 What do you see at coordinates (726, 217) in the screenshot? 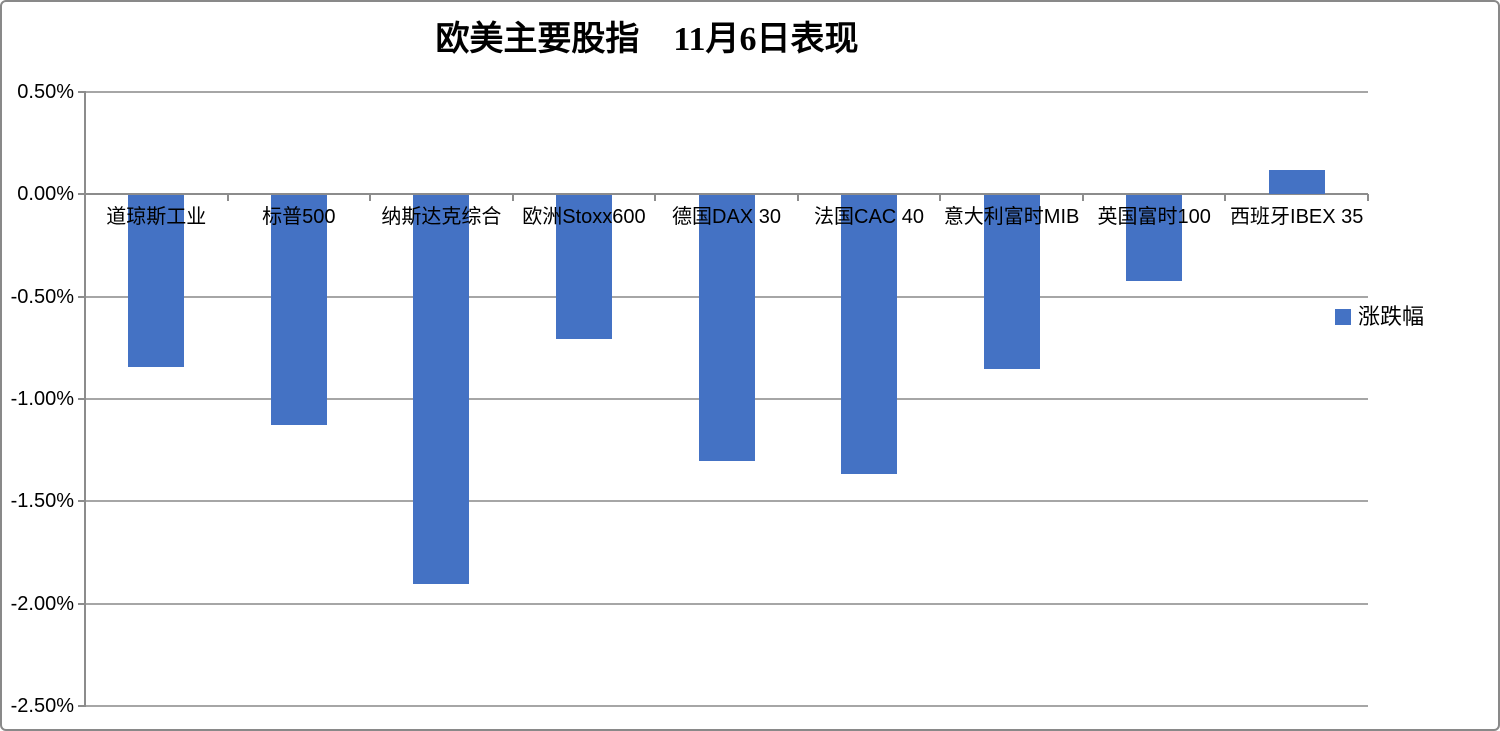
I see `category-label: 德国DAX 30` at bounding box center [726, 217].